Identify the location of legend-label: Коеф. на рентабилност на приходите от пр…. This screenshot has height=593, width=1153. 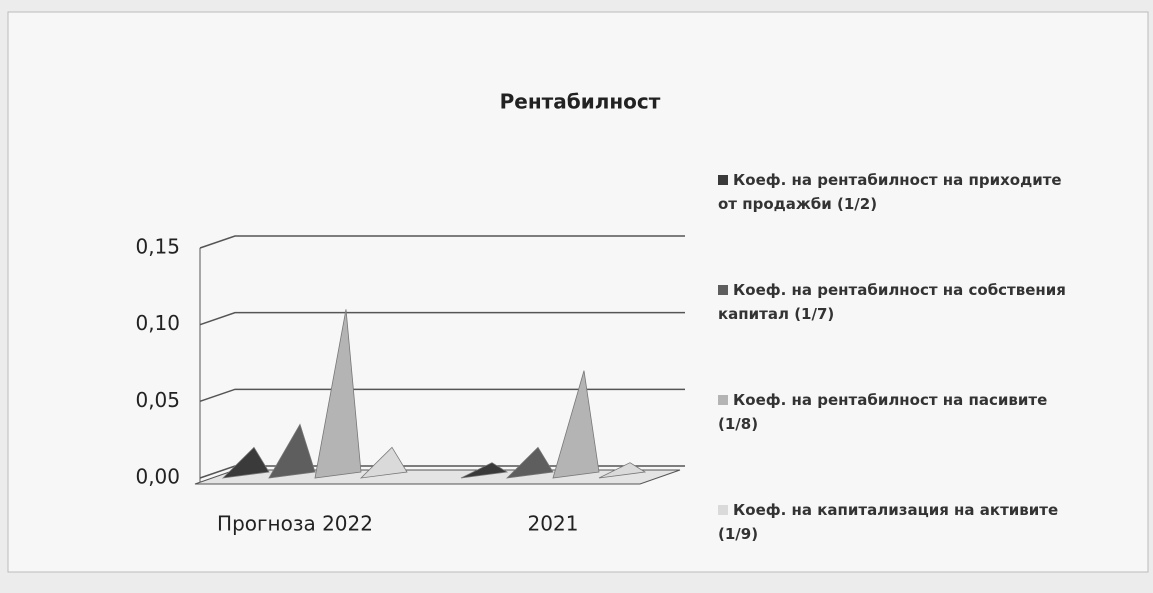
(890, 192).